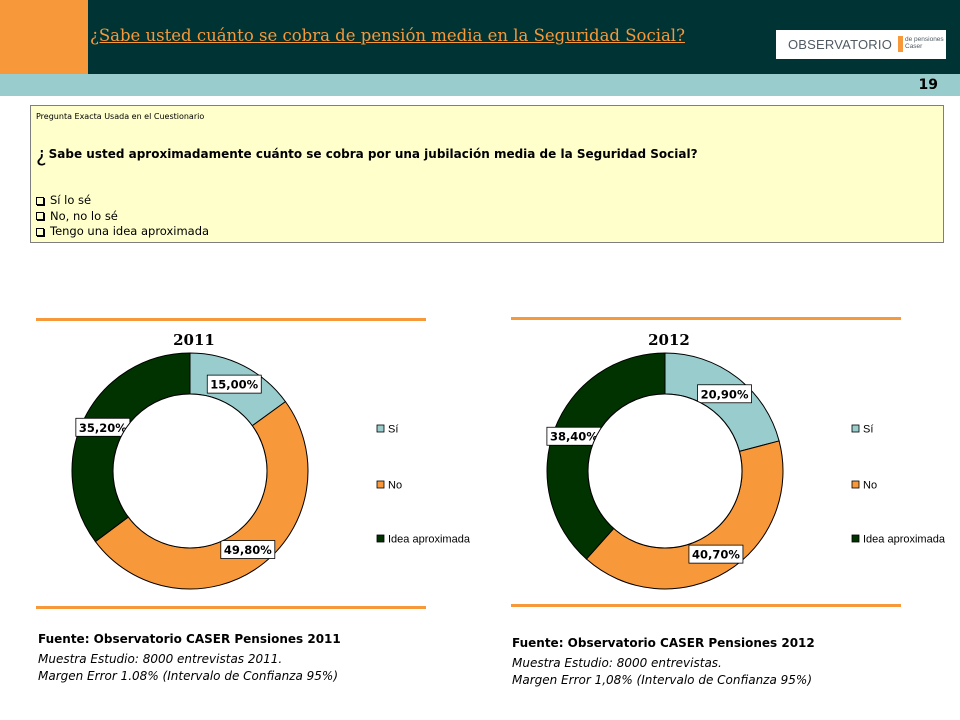 Image resolution: width=960 pixels, height=720 pixels. I want to click on logo-mark-icon, so click(900, 44).